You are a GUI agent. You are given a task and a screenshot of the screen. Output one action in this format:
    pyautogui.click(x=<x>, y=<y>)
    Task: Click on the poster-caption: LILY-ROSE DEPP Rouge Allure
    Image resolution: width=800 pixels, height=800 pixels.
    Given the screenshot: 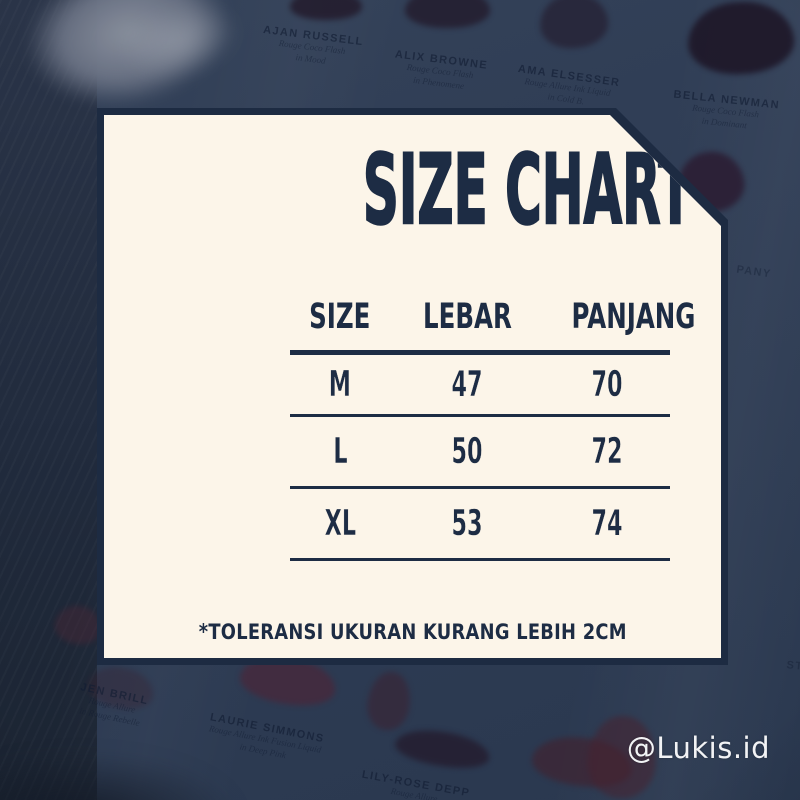 What is the action you would take?
    pyautogui.click(x=416, y=784)
    